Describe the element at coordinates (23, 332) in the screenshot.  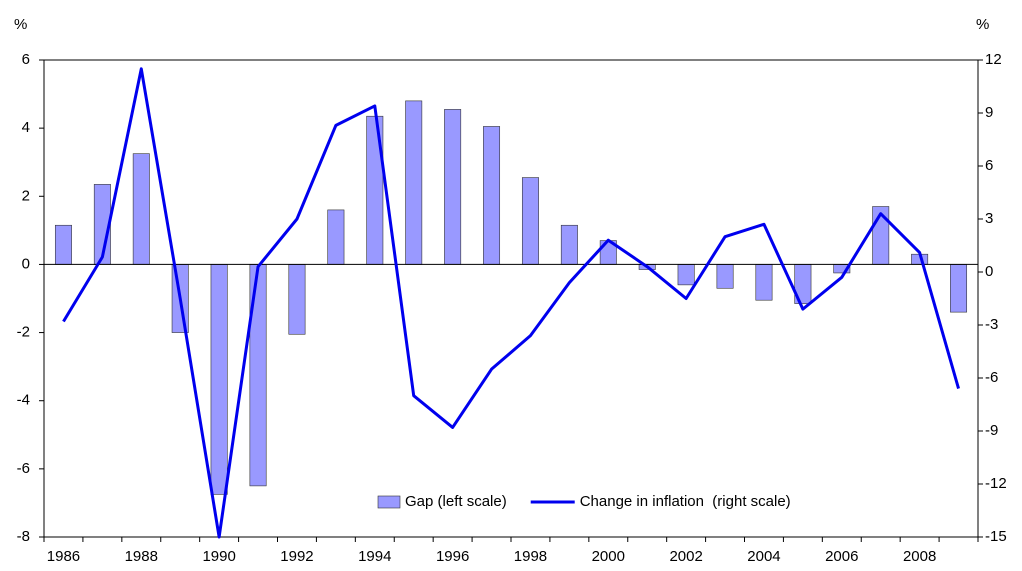
I see `y-tick-label: -2` at that location.